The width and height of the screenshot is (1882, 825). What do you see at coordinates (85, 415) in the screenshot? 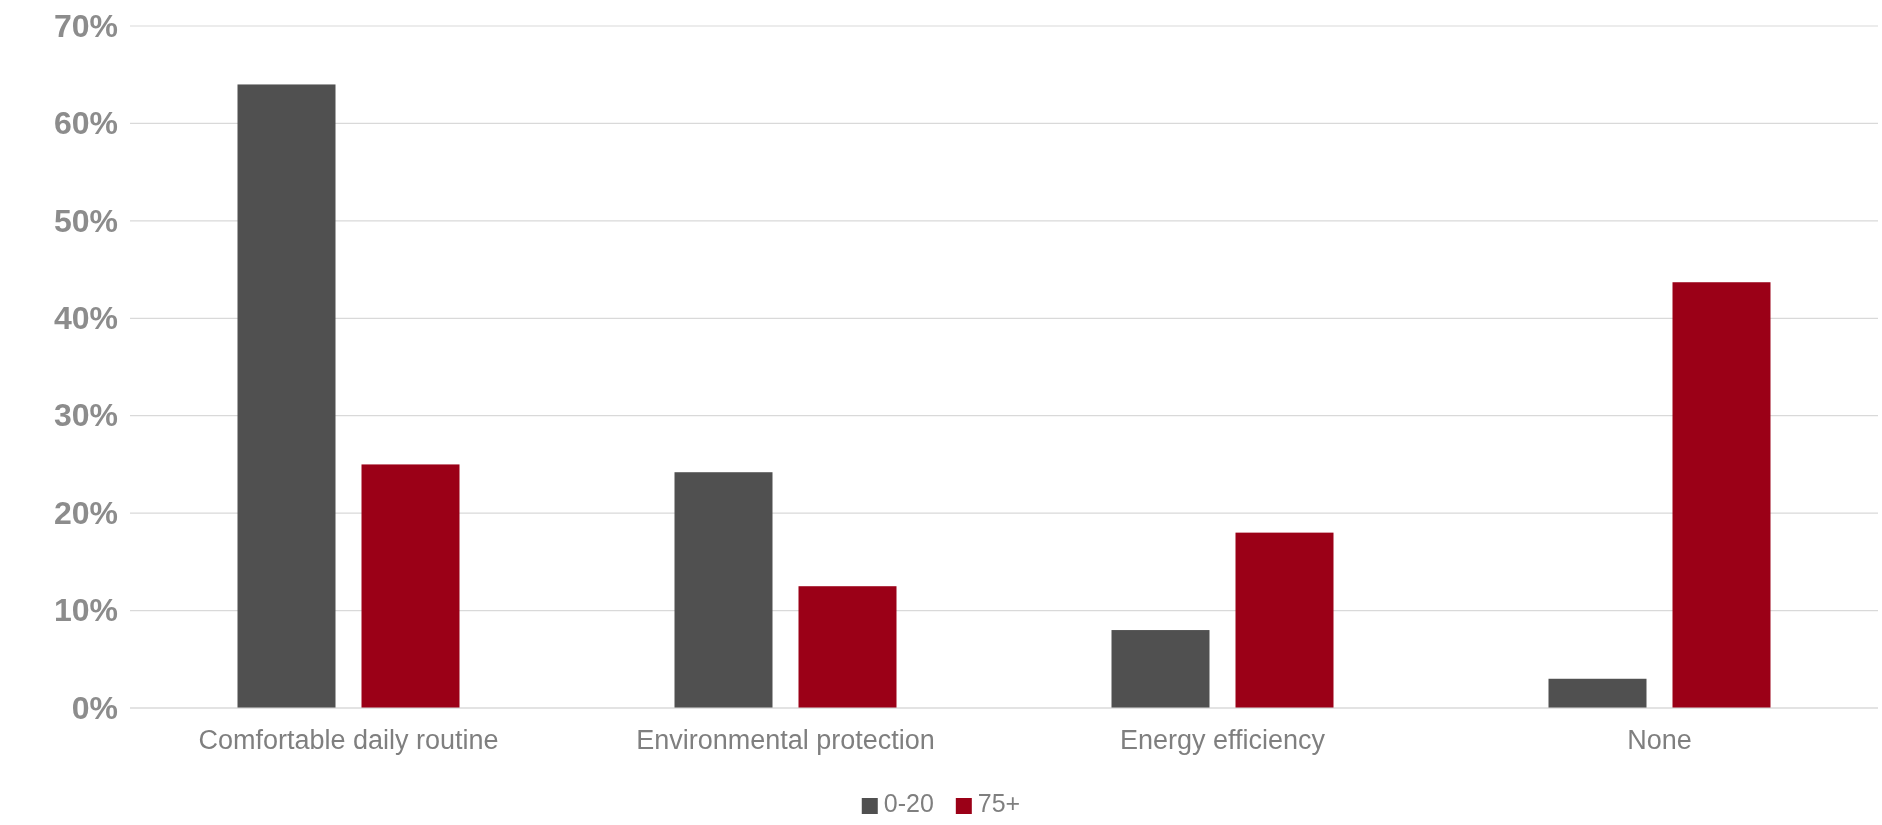
I see `y-tick-label: 30%` at bounding box center [85, 415].